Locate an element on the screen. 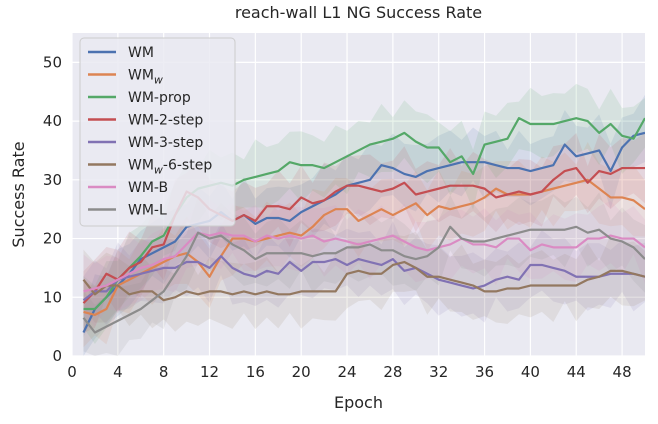 The image size is (658, 424). x-tick-label: 44 is located at coordinates (576, 372).